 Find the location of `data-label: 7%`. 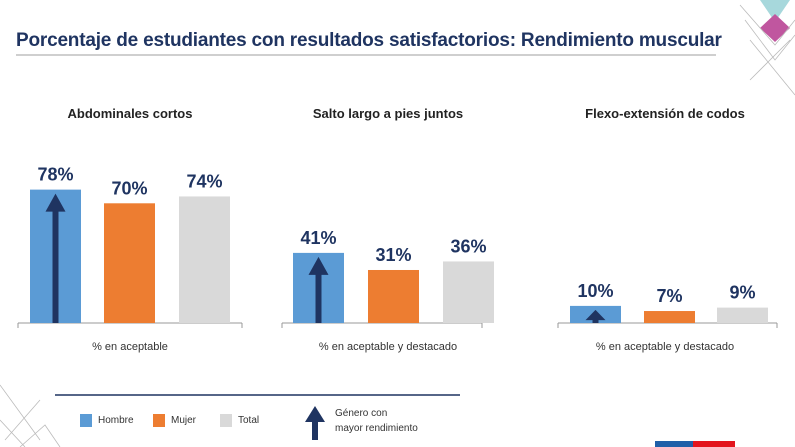

data-label: 7% is located at coordinates (669, 296).